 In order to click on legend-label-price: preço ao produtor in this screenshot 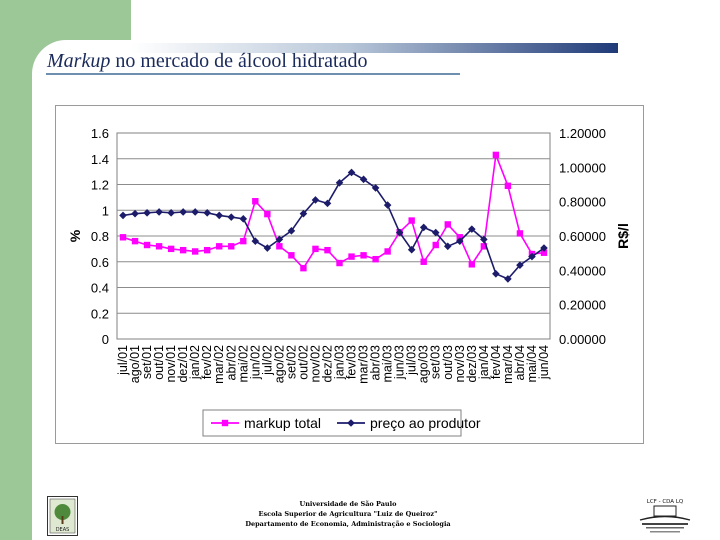, I will do `click(425, 423)`.